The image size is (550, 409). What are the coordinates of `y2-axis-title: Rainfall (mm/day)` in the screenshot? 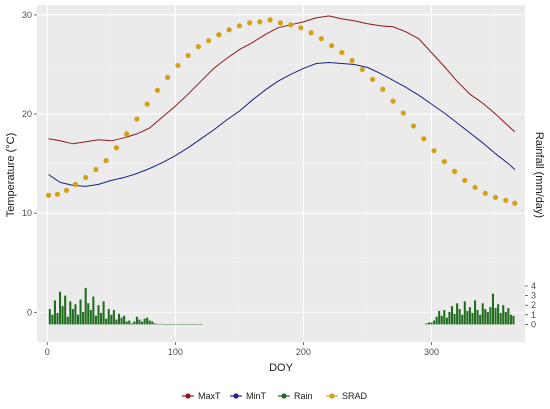 It's located at (539, 175).